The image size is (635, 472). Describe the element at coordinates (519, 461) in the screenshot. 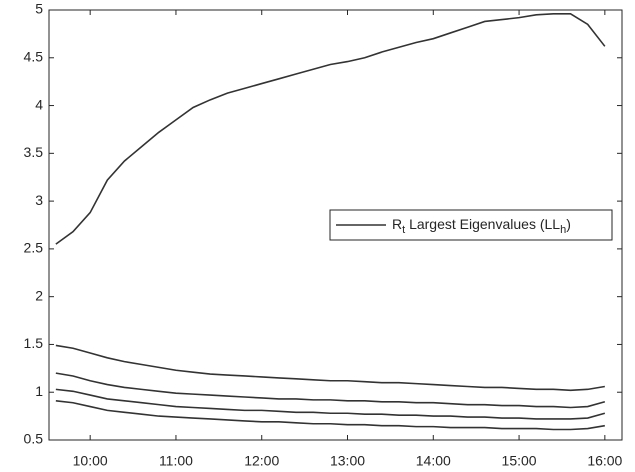

I see `x-tick-label: 15:00` at that location.